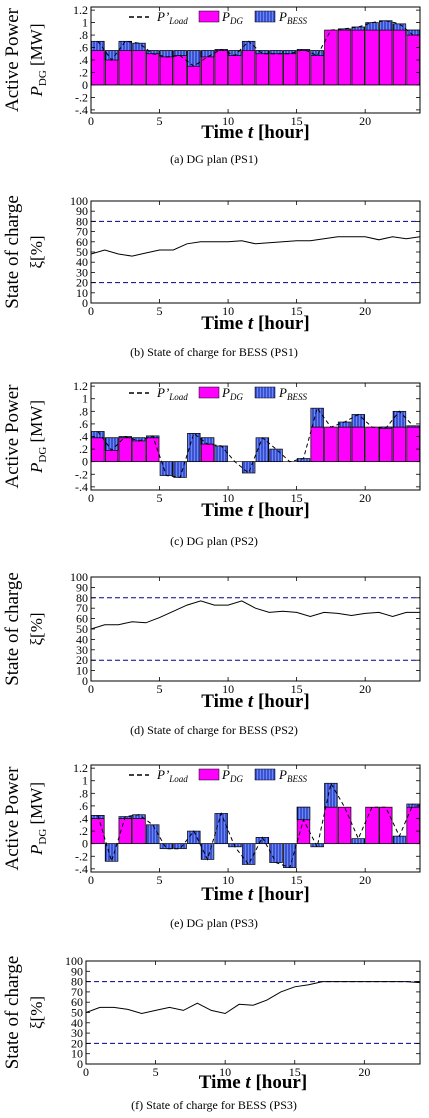 The image size is (429, 1118). Describe the element at coordinates (83, 35) in the screenshot. I see `y-tick-label: .8` at that location.